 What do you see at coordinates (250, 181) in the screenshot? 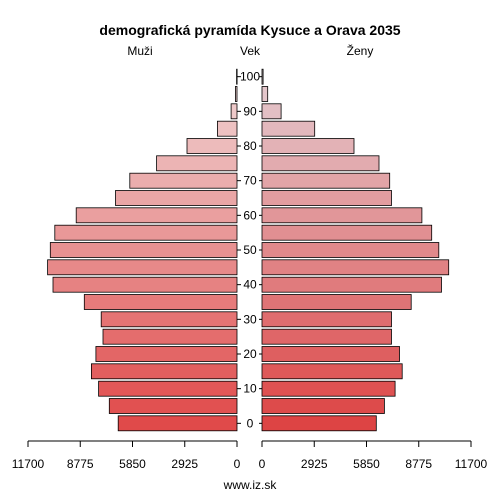
I see `age-tick-label-70: 70` at bounding box center [250, 181].